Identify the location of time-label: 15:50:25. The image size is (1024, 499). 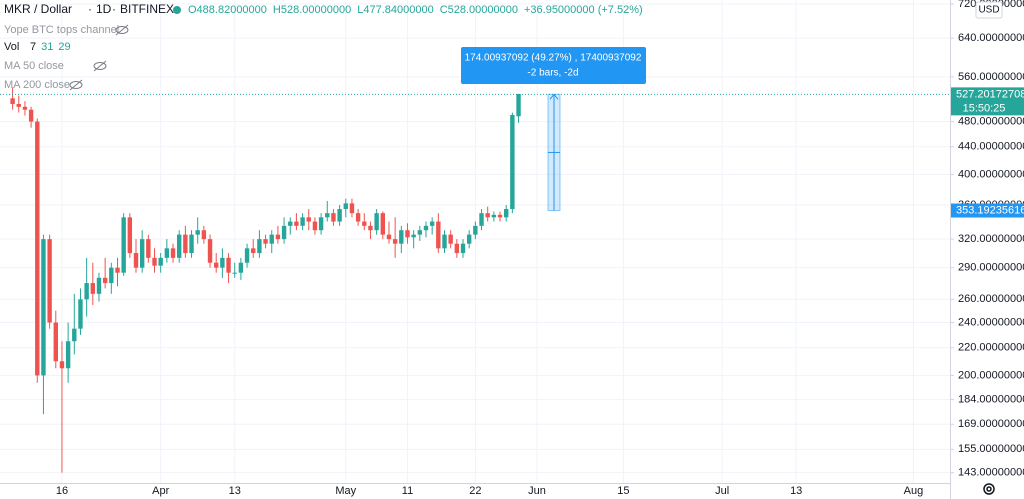
(984, 108).